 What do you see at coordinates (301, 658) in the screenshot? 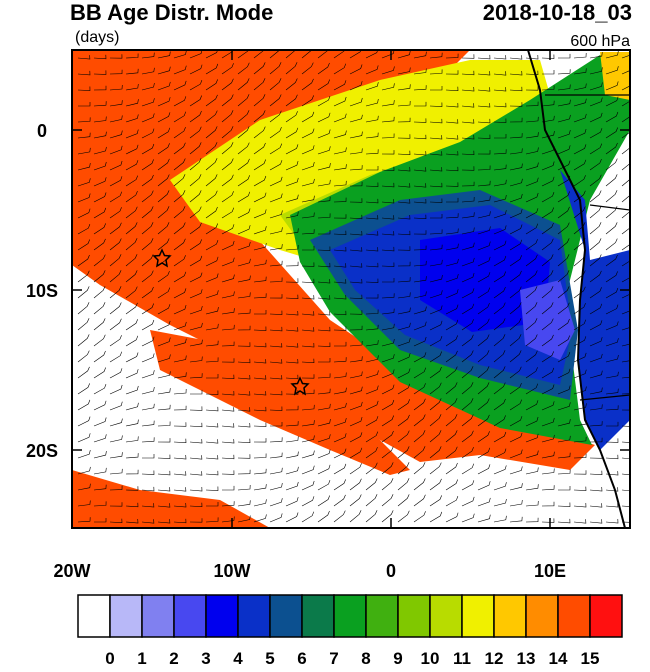
I see `colorbar-label: 6` at bounding box center [301, 658].